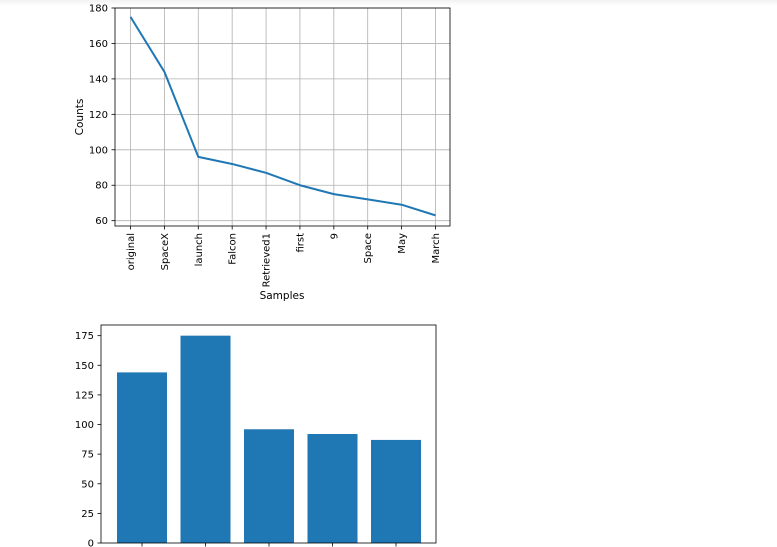  I want to click on line-chart-xtick-label: Falcon, so click(233, 249).